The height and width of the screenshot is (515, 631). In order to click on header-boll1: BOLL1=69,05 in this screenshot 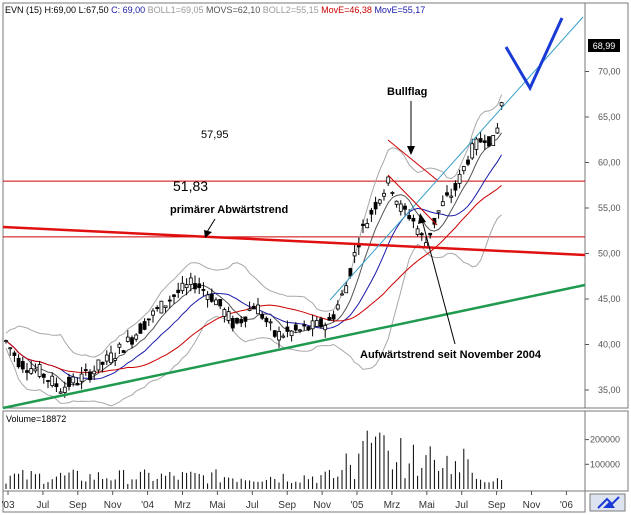, I will do `click(176, 10)`.